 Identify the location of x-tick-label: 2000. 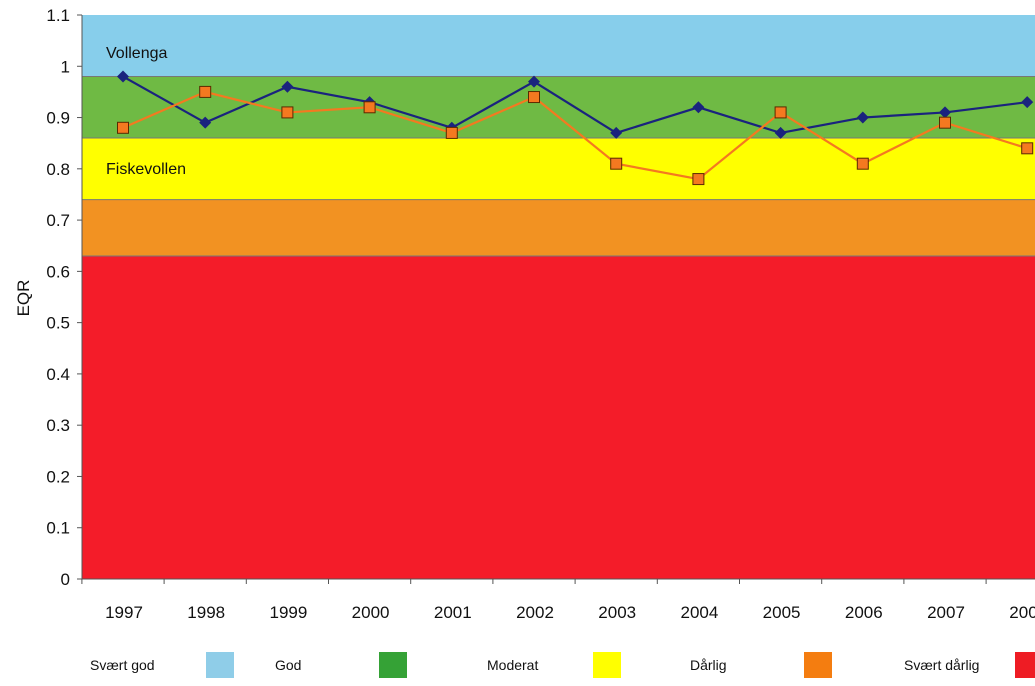
(371, 612).